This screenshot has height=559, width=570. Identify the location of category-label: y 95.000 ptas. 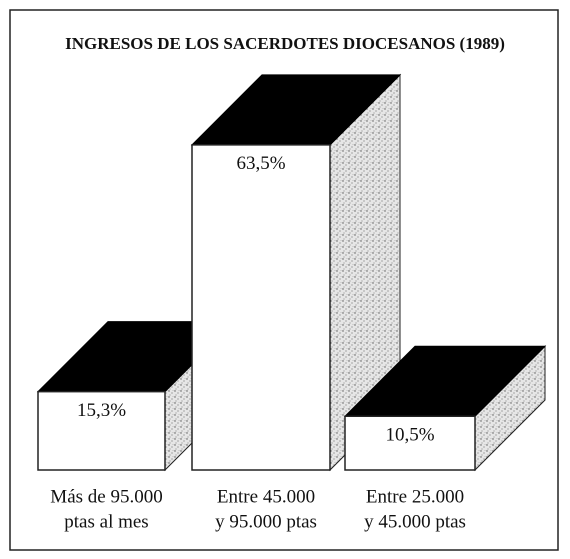
(266, 521).